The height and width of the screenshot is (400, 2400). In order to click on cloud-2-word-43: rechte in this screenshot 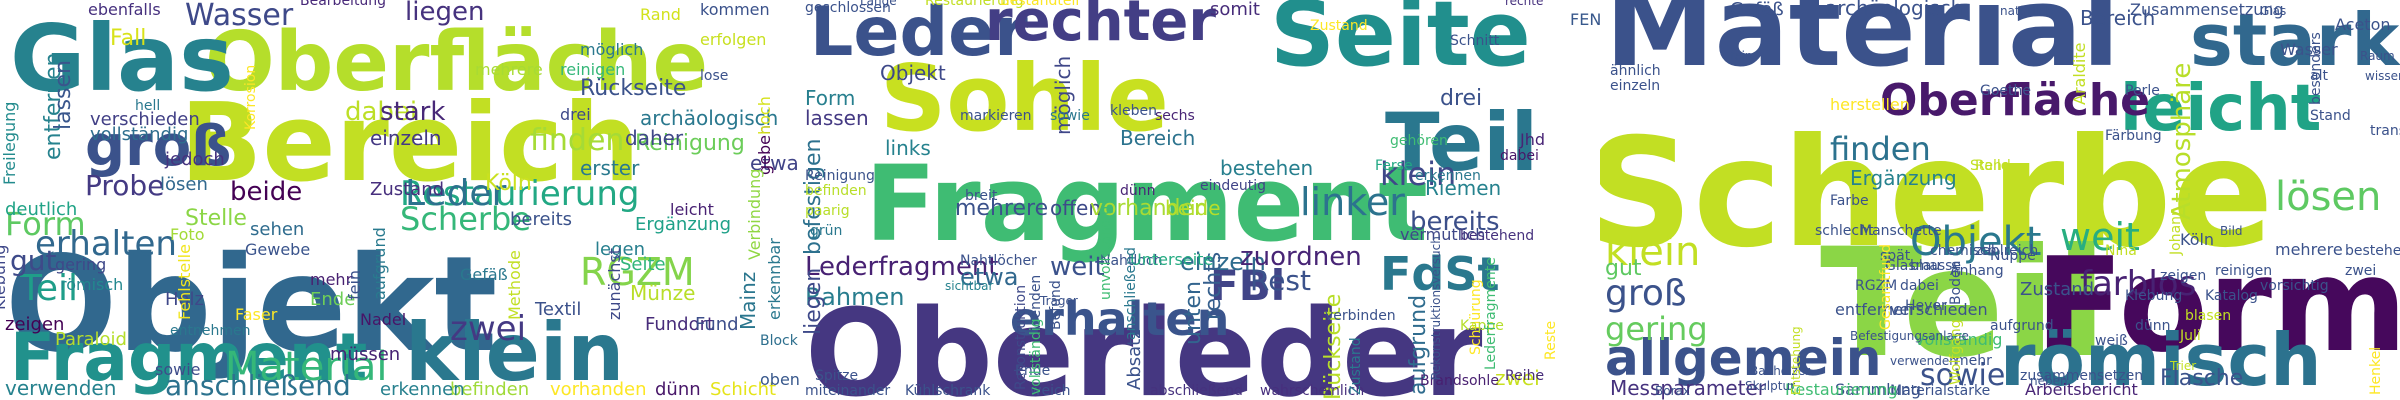, I will do `click(1524, 4)`.